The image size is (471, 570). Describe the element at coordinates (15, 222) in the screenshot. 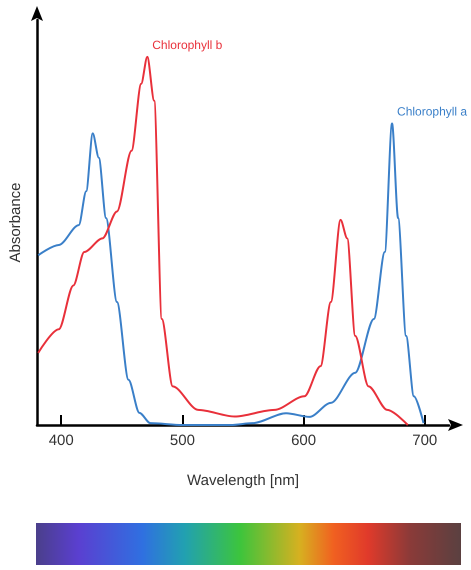

I see `y-axis-title: Absorbance` at that location.